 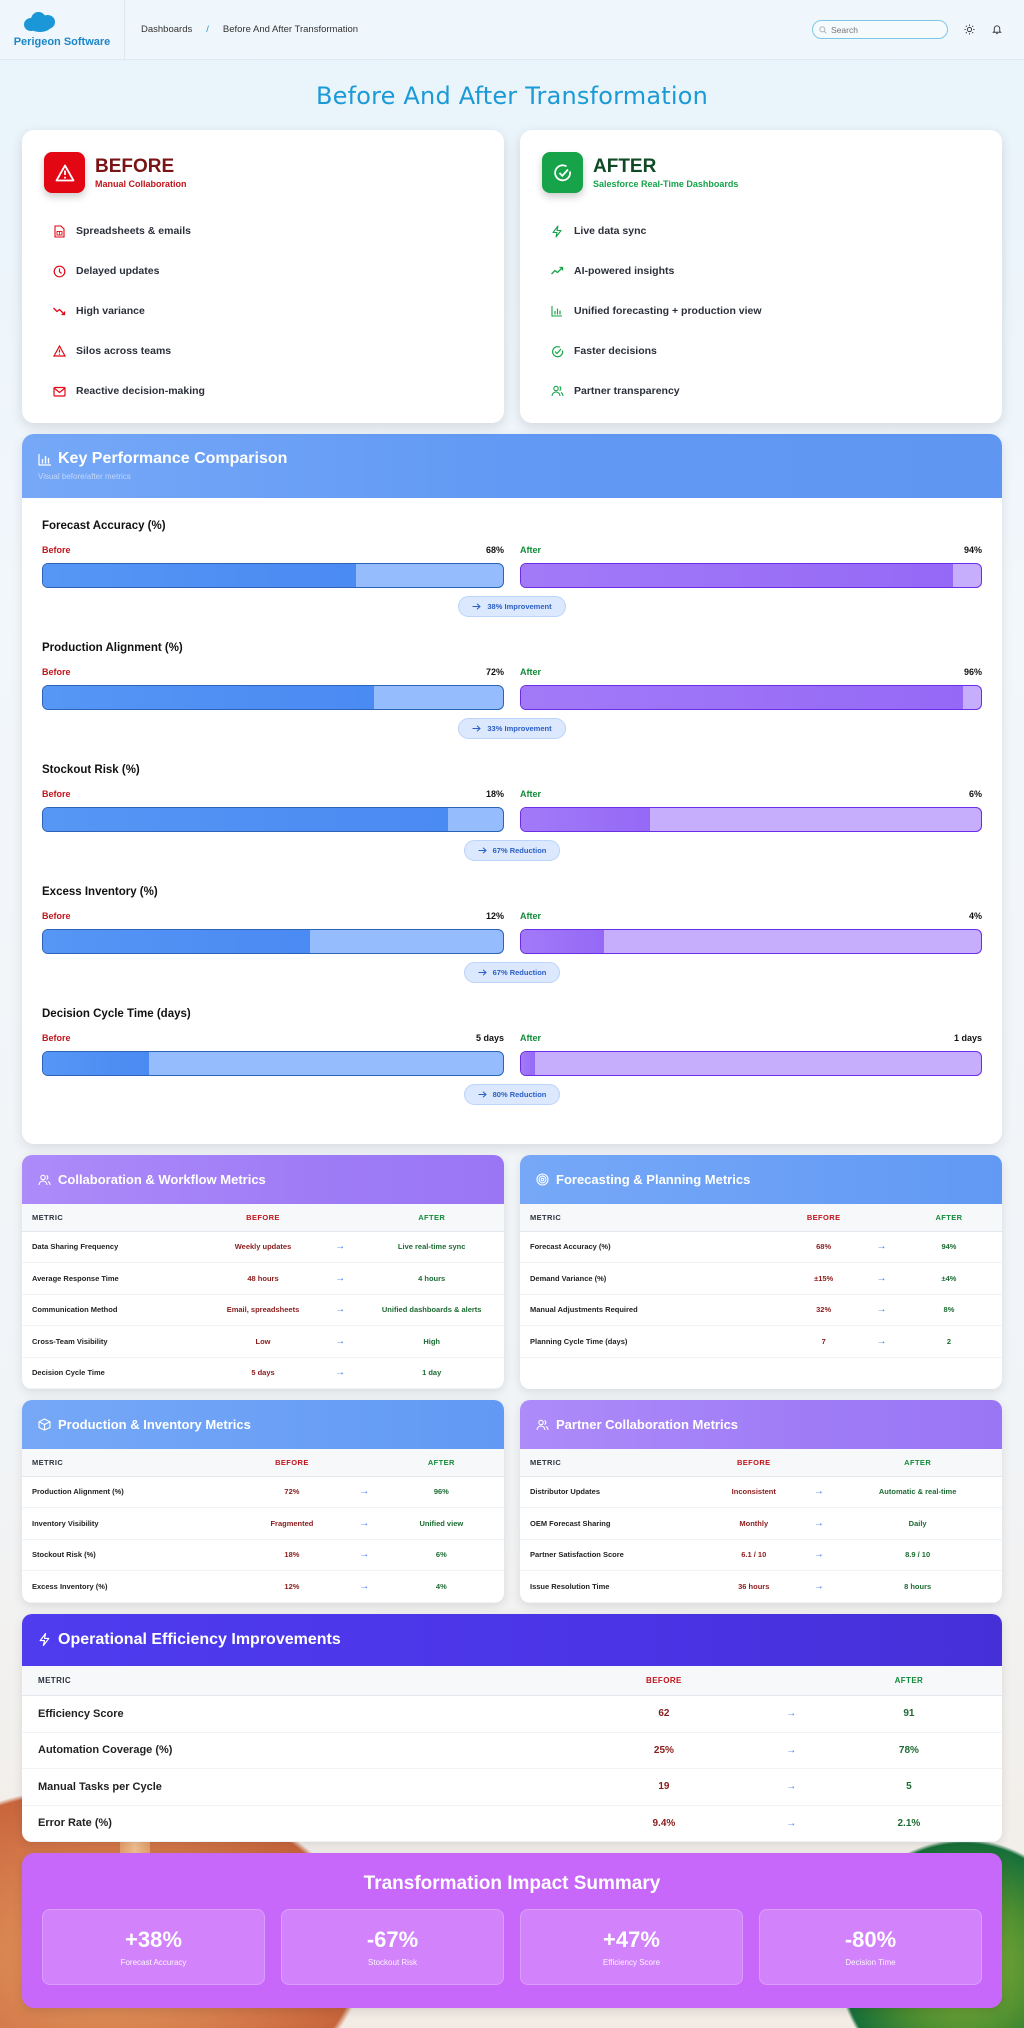 I want to click on efficiency-header: Operational Efficiency Improvements, so click(x=512, y=1639).